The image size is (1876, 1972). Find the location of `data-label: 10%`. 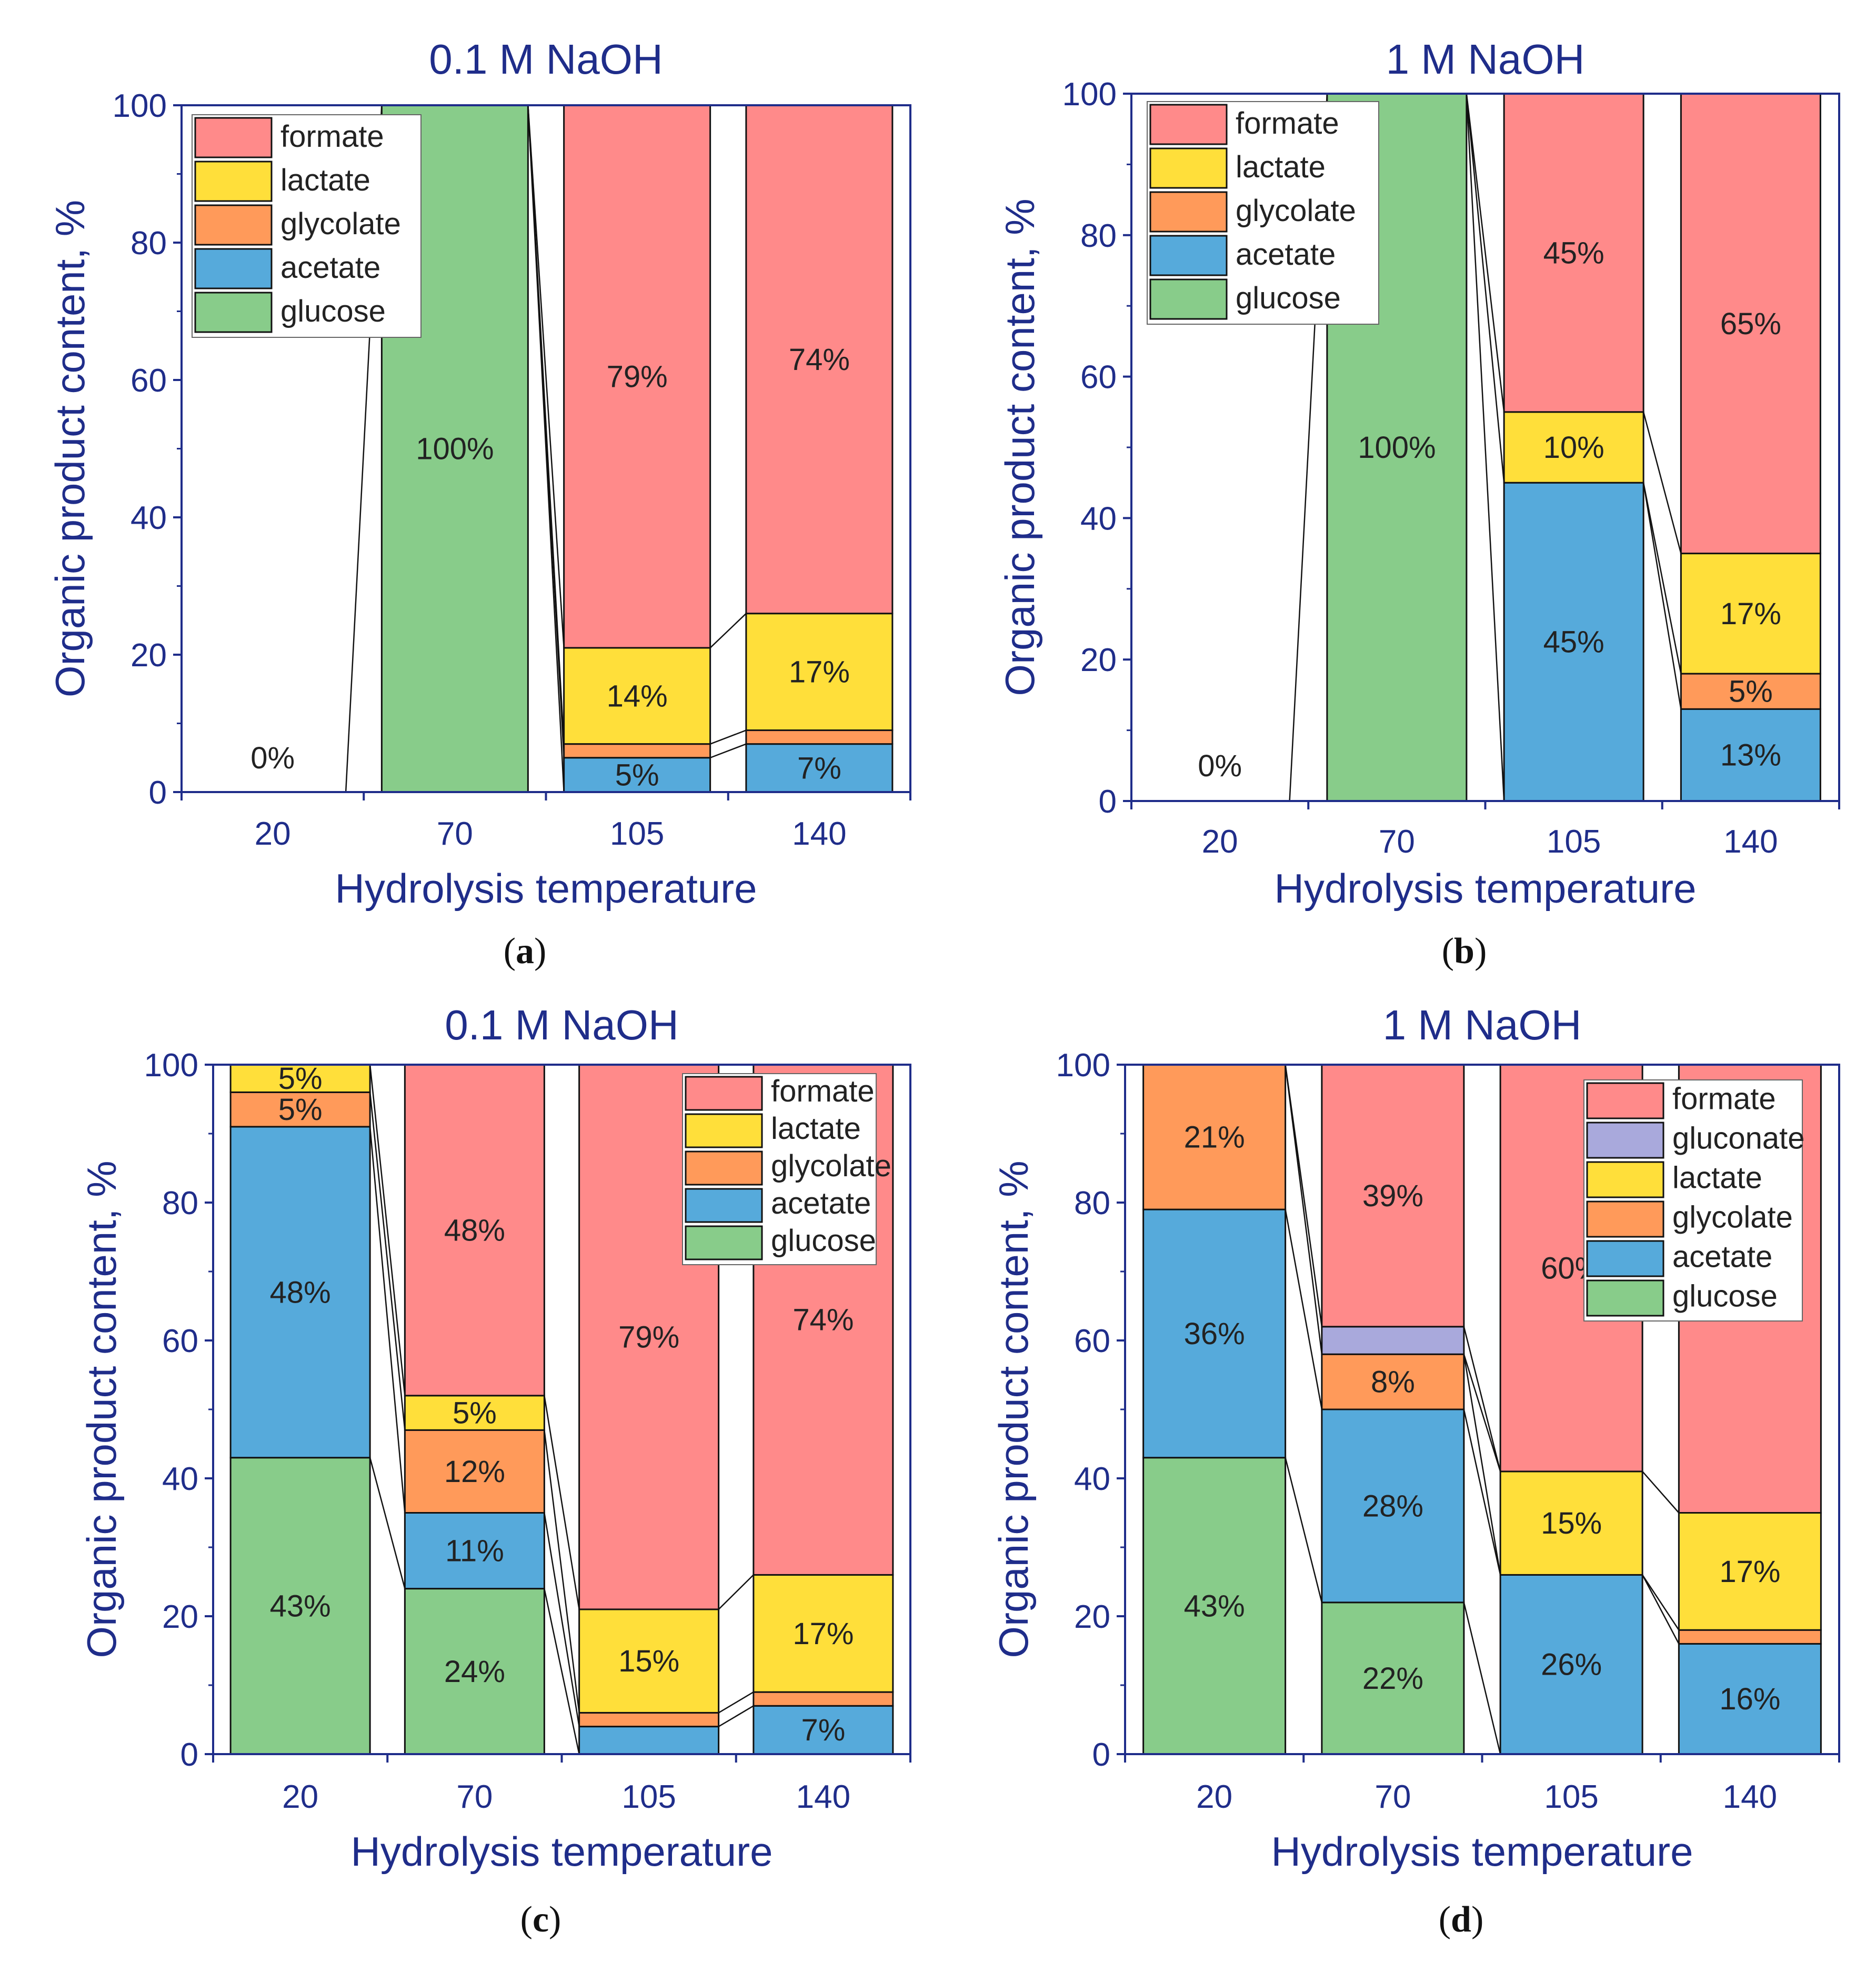

data-label: 10% is located at coordinates (1573, 448).